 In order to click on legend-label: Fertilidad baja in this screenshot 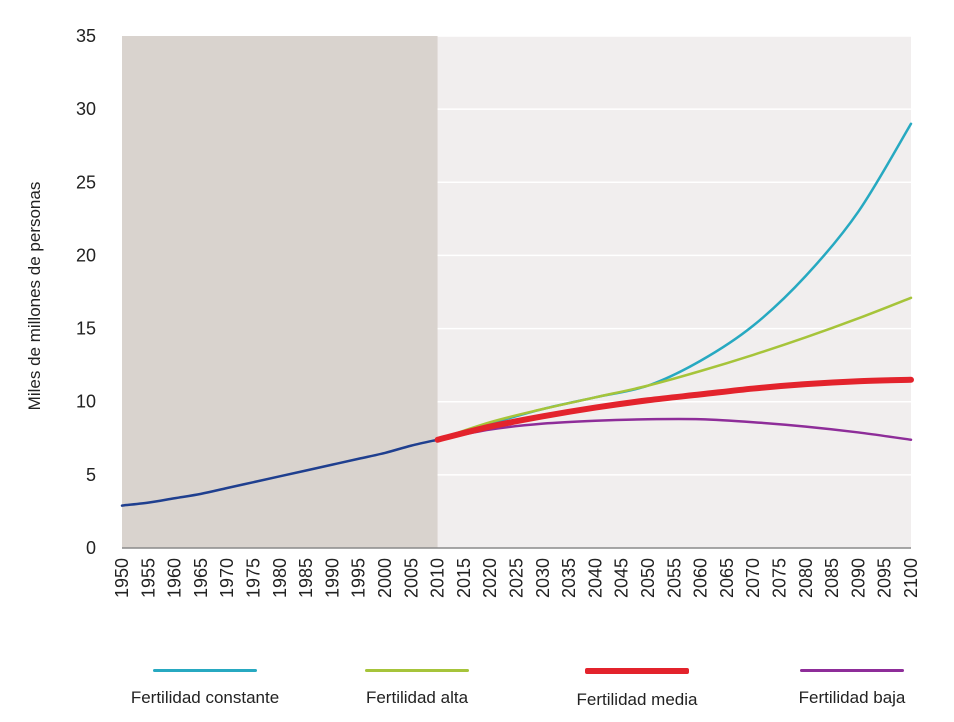, I will do `click(852, 697)`.